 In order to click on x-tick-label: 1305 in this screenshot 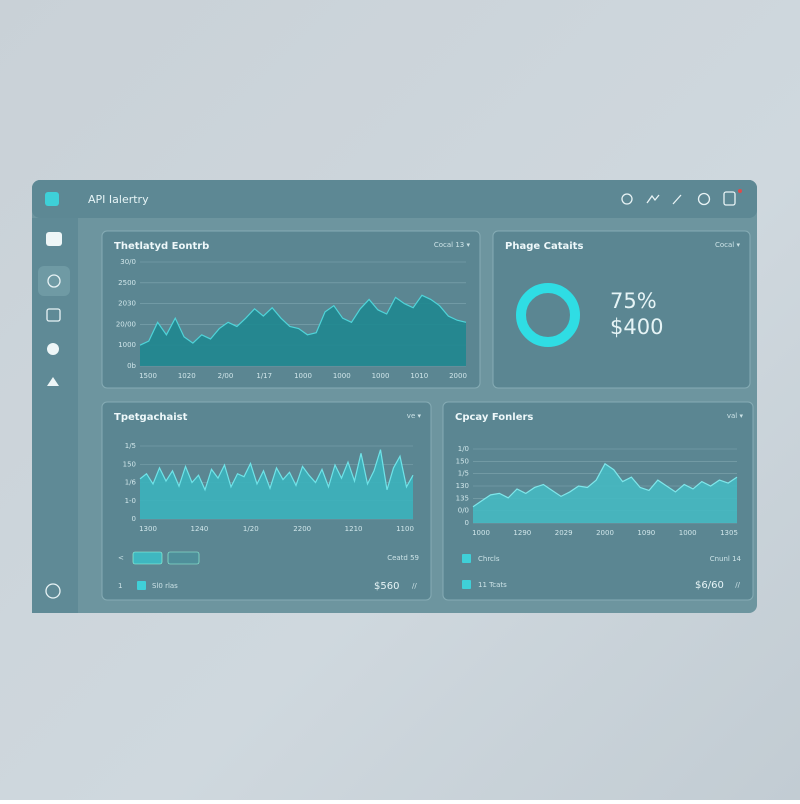, I will do `click(729, 533)`.